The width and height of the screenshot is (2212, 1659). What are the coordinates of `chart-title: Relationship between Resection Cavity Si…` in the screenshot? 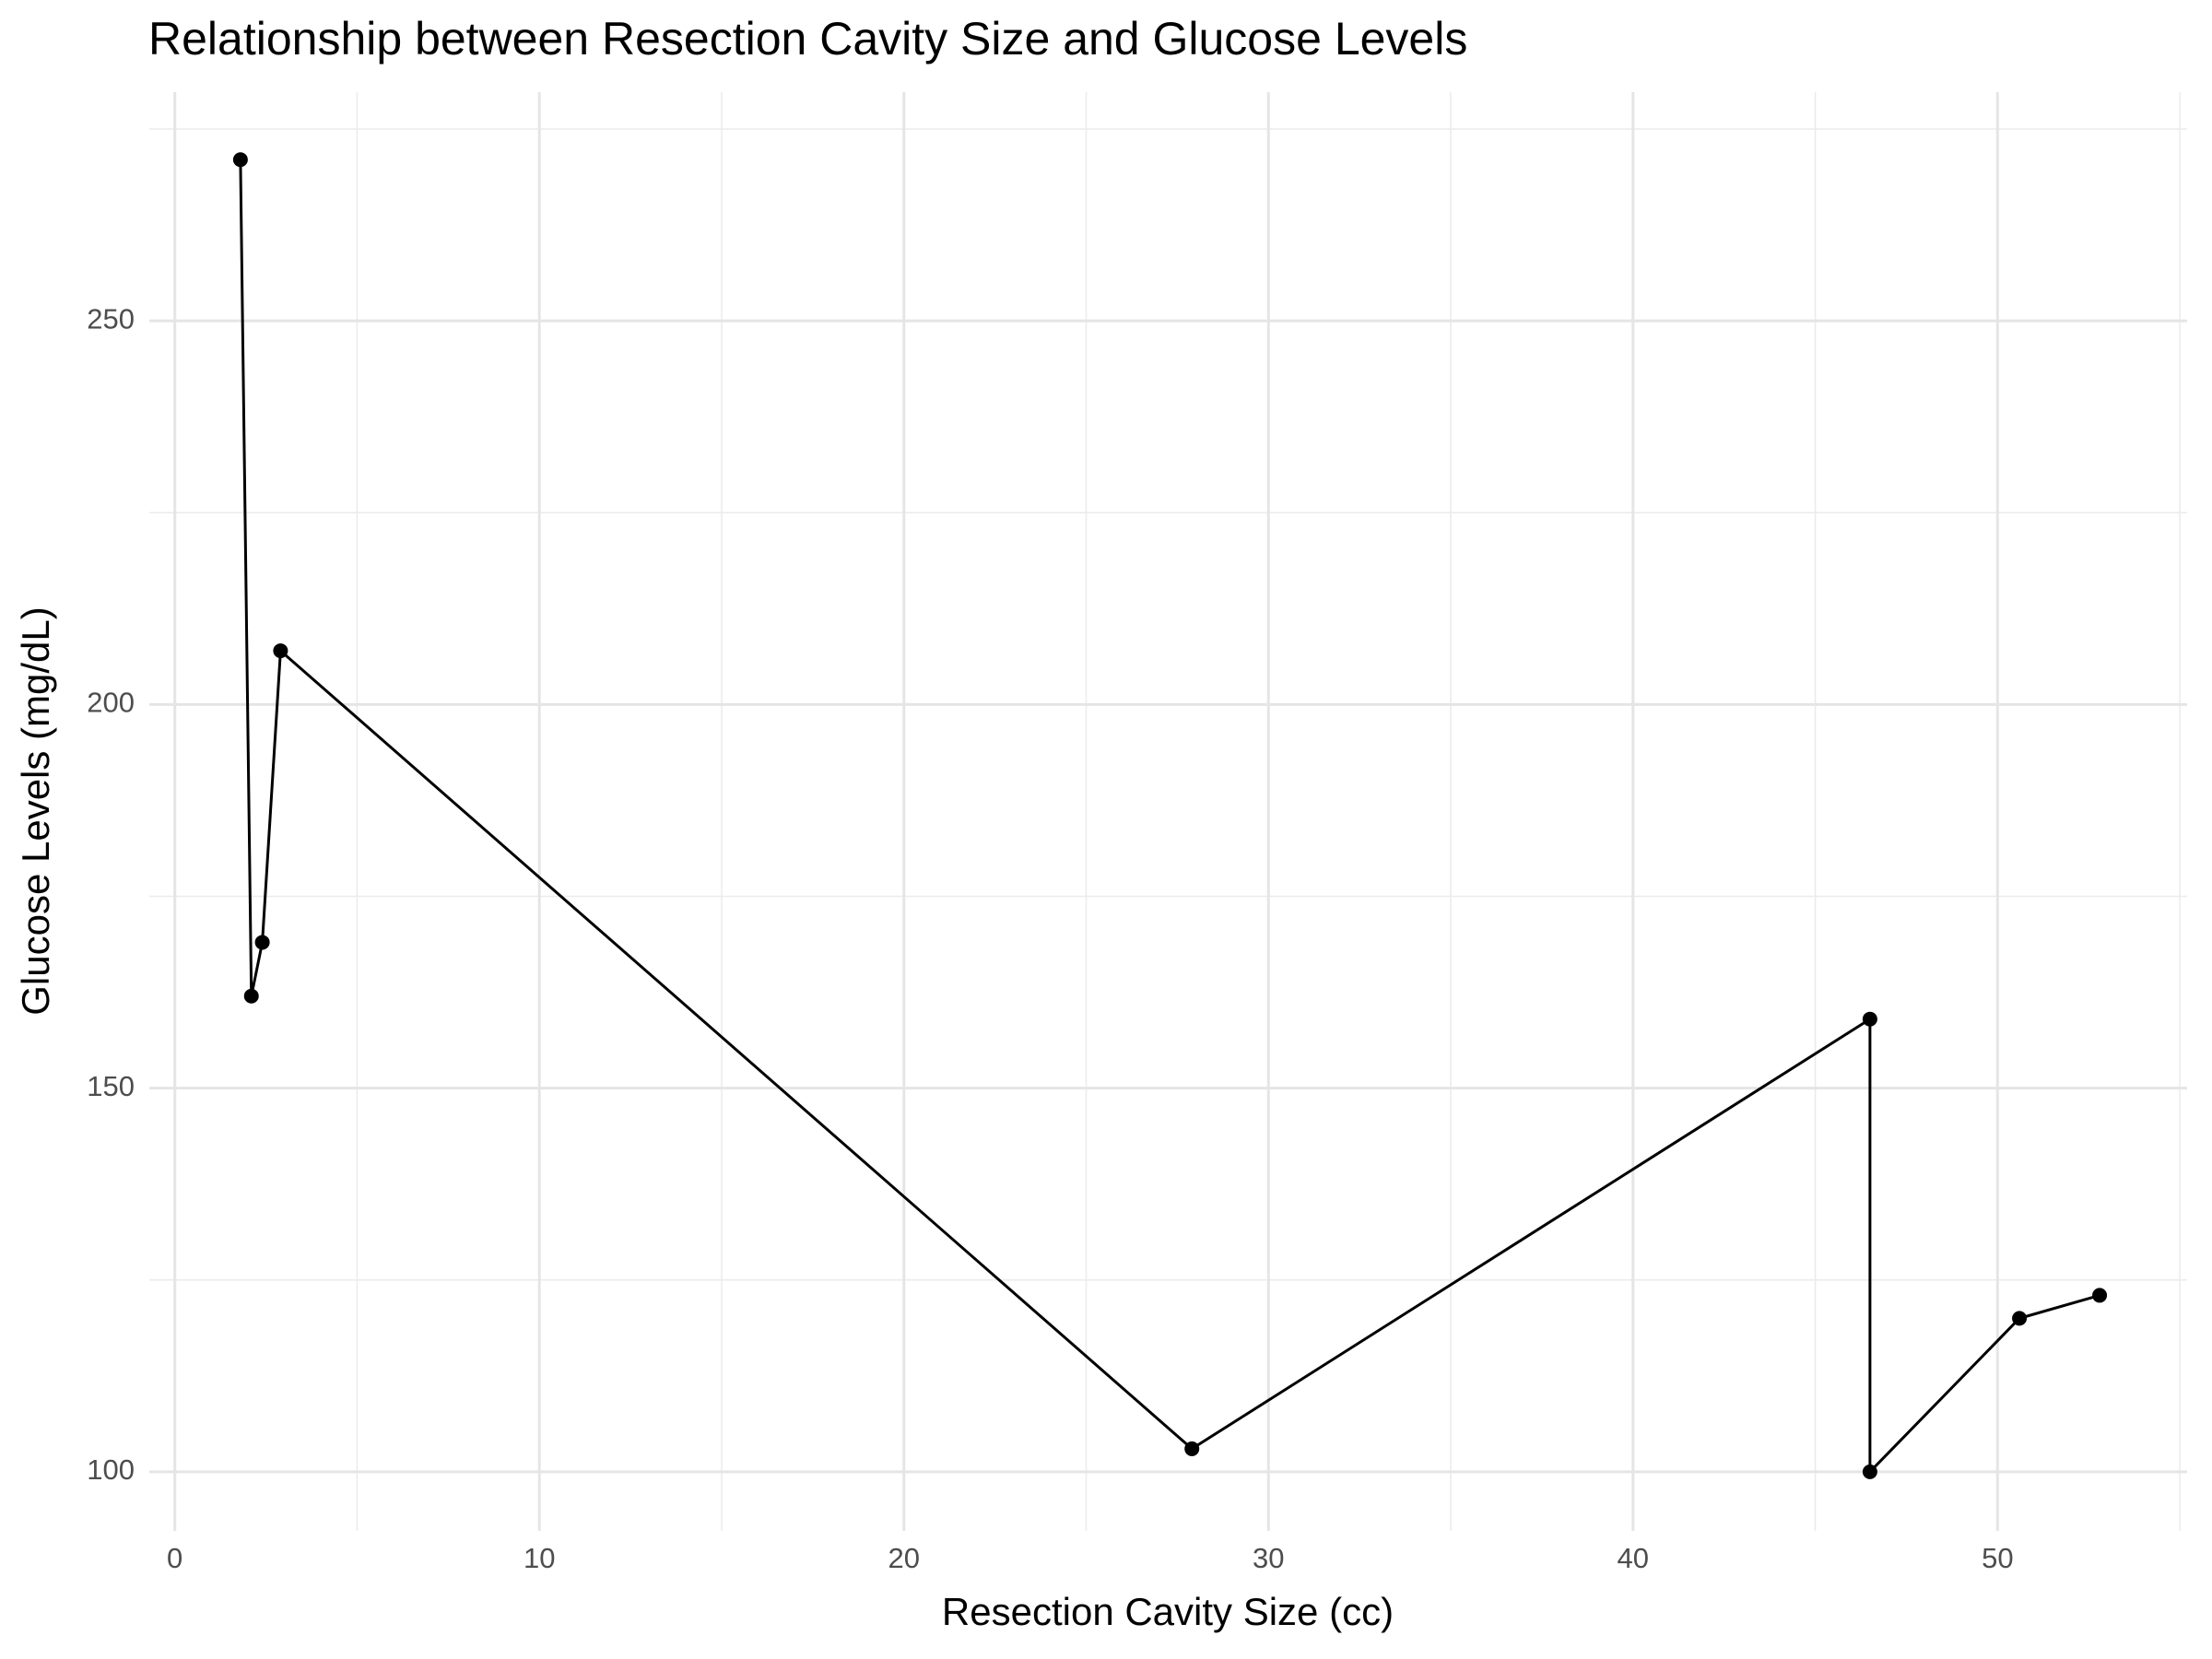 It's located at (807, 39).